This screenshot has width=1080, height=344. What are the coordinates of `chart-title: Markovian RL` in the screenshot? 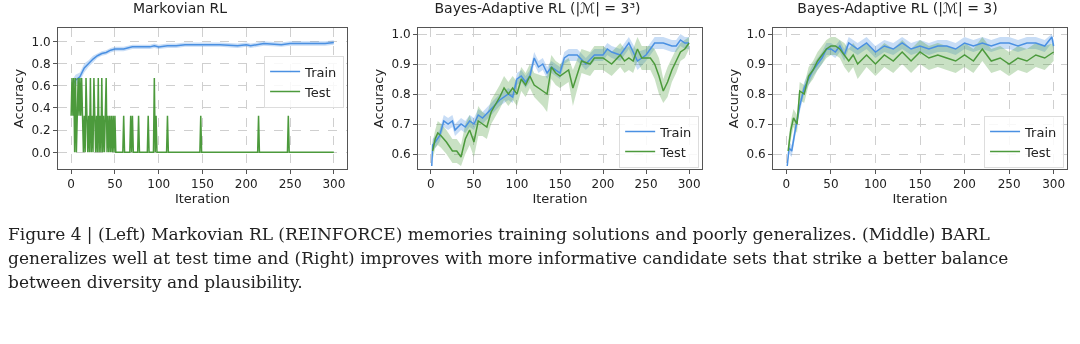 It's located at (180, 8).